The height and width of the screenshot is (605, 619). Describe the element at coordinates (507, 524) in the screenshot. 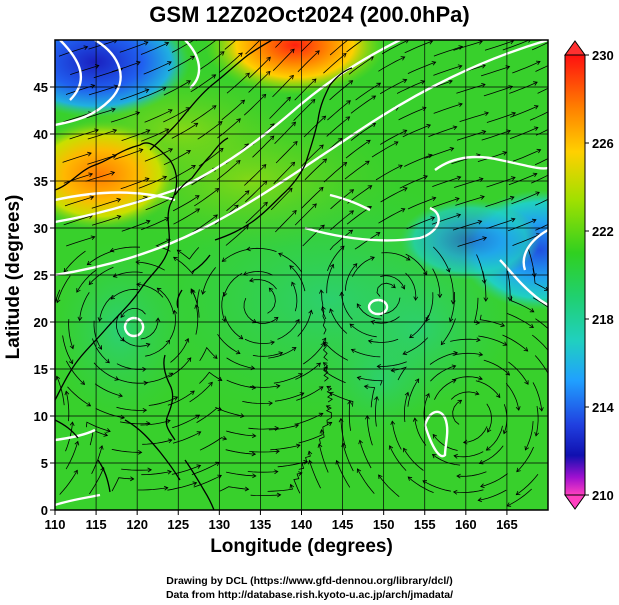

I see `x-tick-label: 165` at that location.